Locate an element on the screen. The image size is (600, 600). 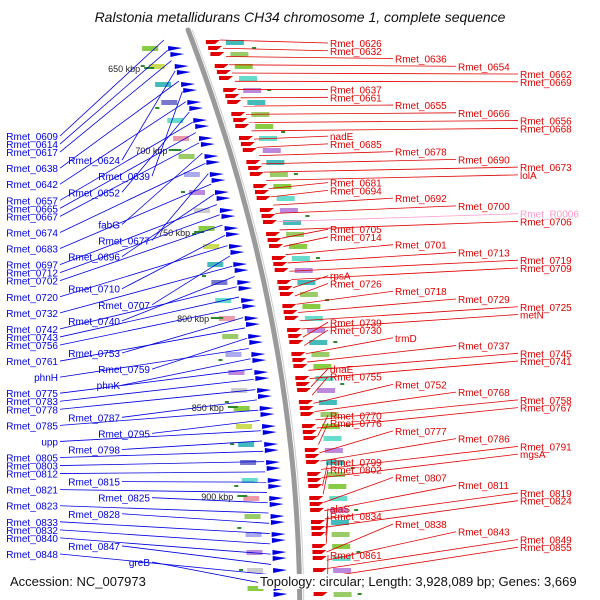
scale-label: 800 kbp is located at coordinates (193, 319).